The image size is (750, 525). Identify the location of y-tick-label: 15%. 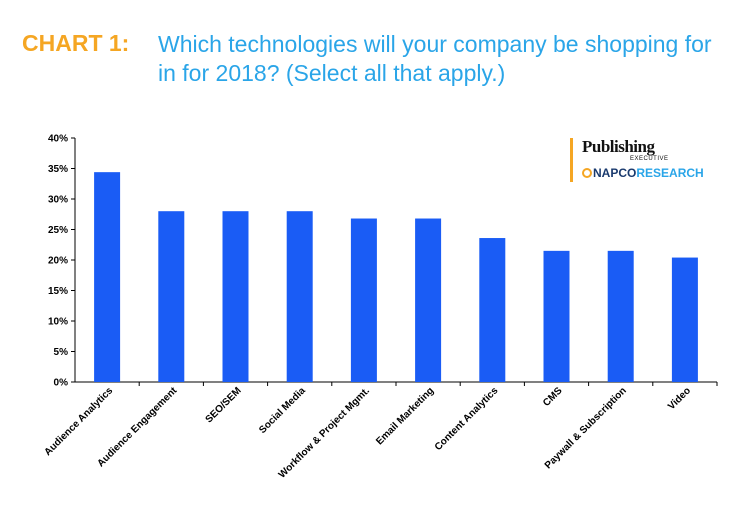
(58, 291).